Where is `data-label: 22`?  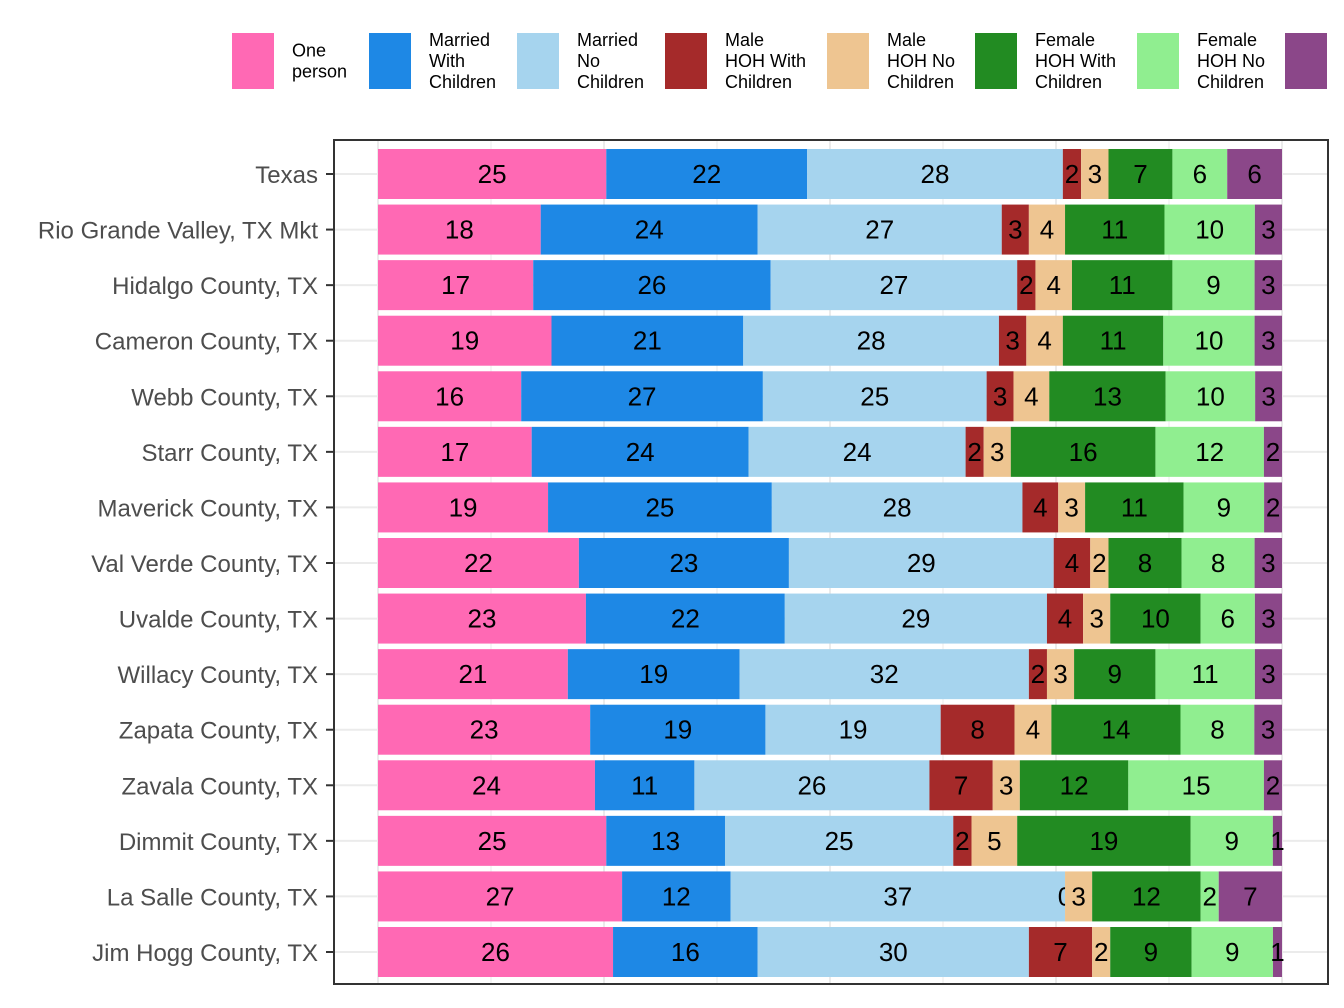 data-label: 22 is located at coordinates (706, 174).